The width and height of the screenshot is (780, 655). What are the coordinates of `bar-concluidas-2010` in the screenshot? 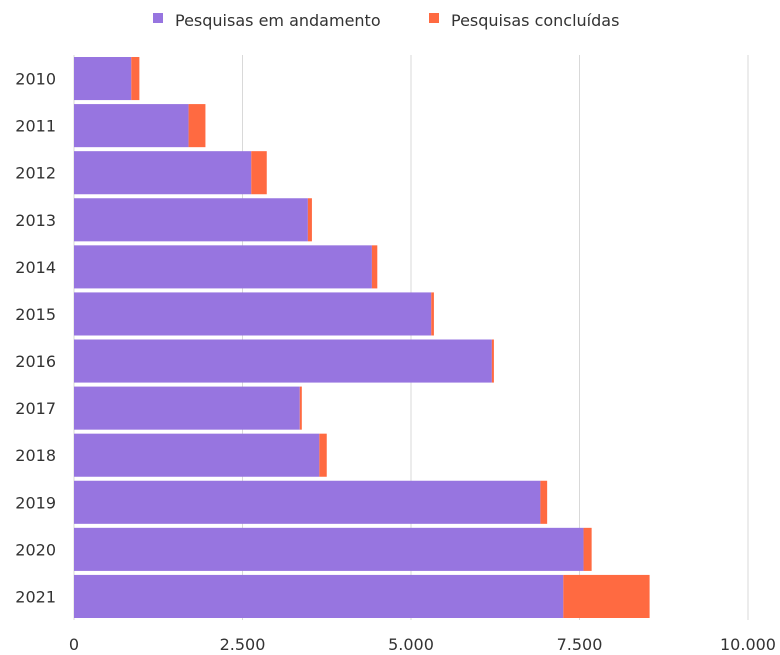 It's located at (135, 79).